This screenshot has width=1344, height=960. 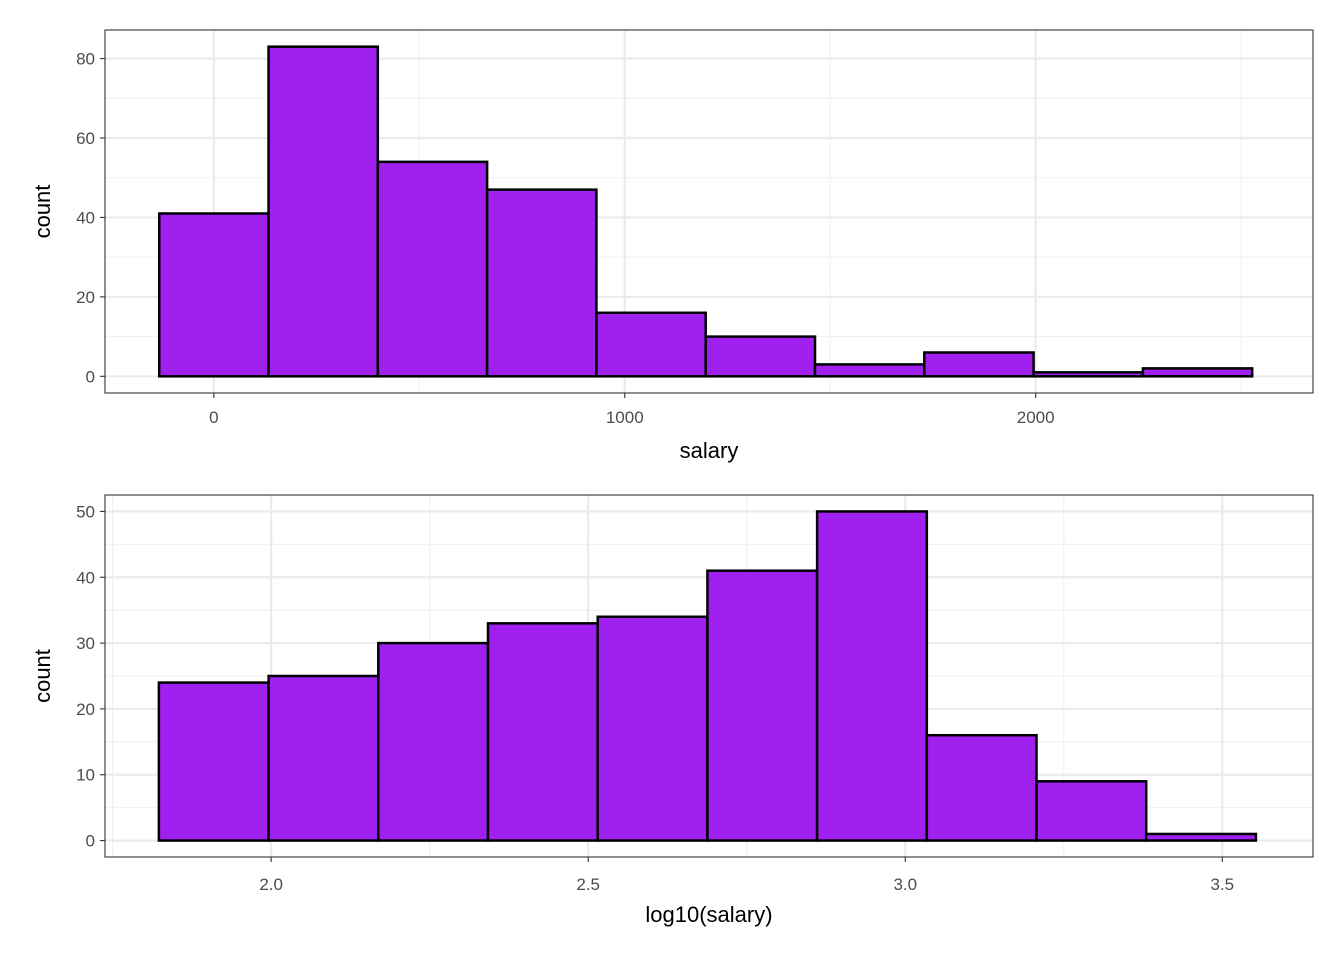 What do you see at coordinates (85, 59) in the screenshot?
I see `y-tick-label: 80` at bounding box center [85, 59].